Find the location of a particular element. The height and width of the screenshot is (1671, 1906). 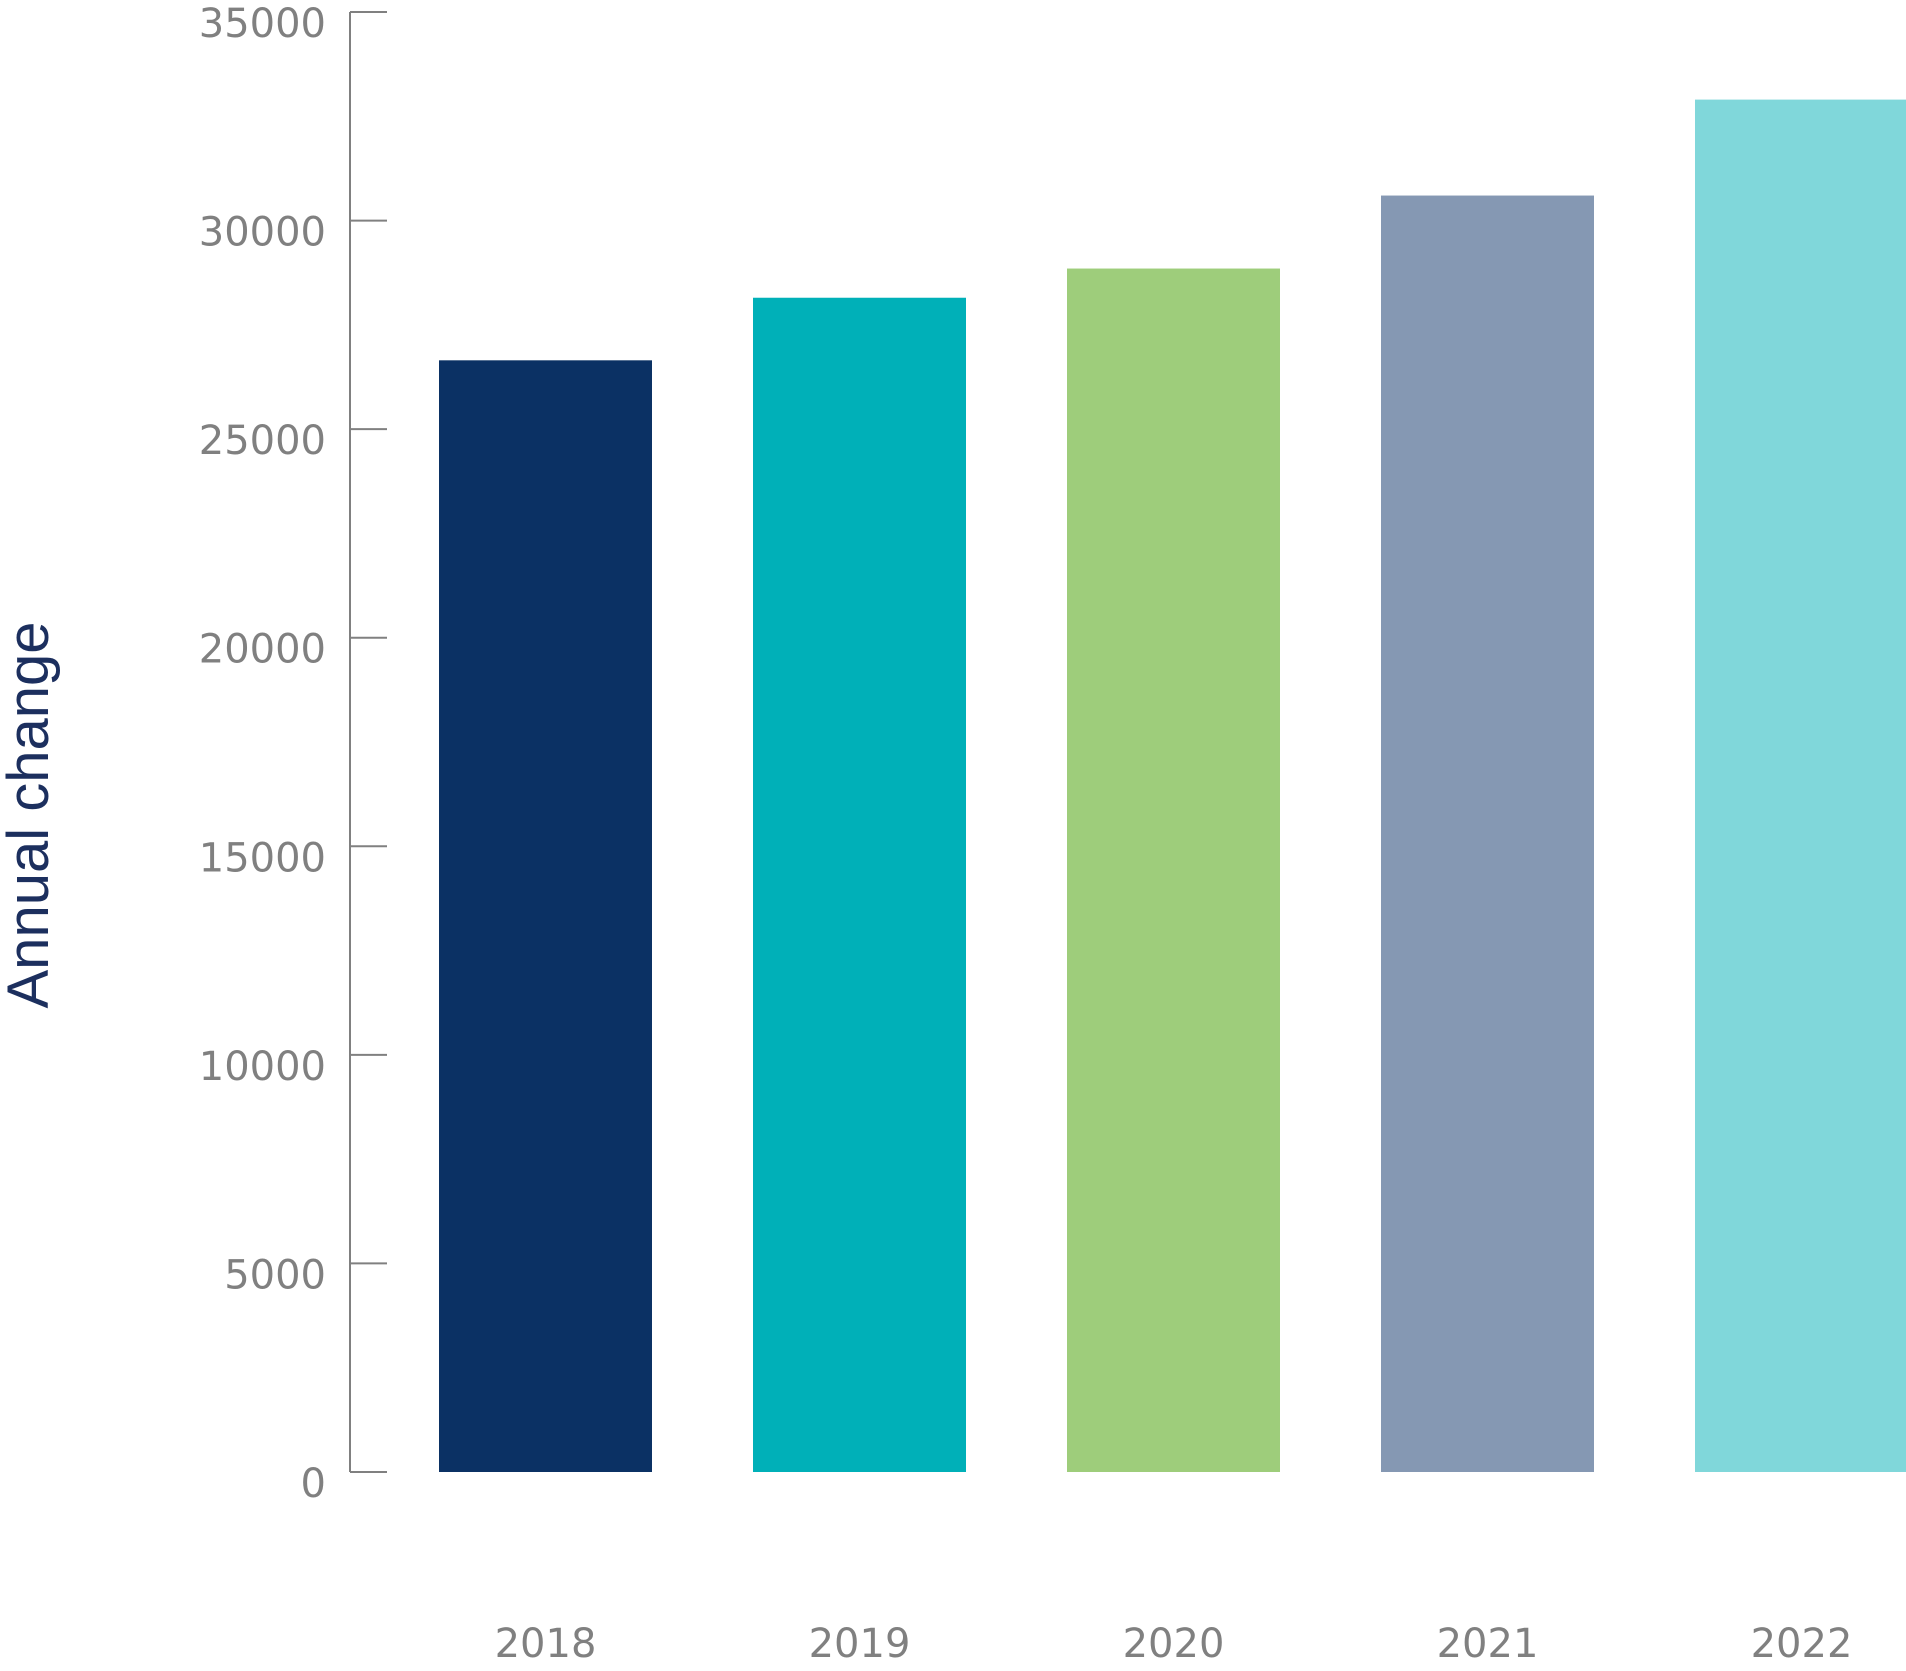

y-axis-title: Annual change is located at coordinates (30, 815).